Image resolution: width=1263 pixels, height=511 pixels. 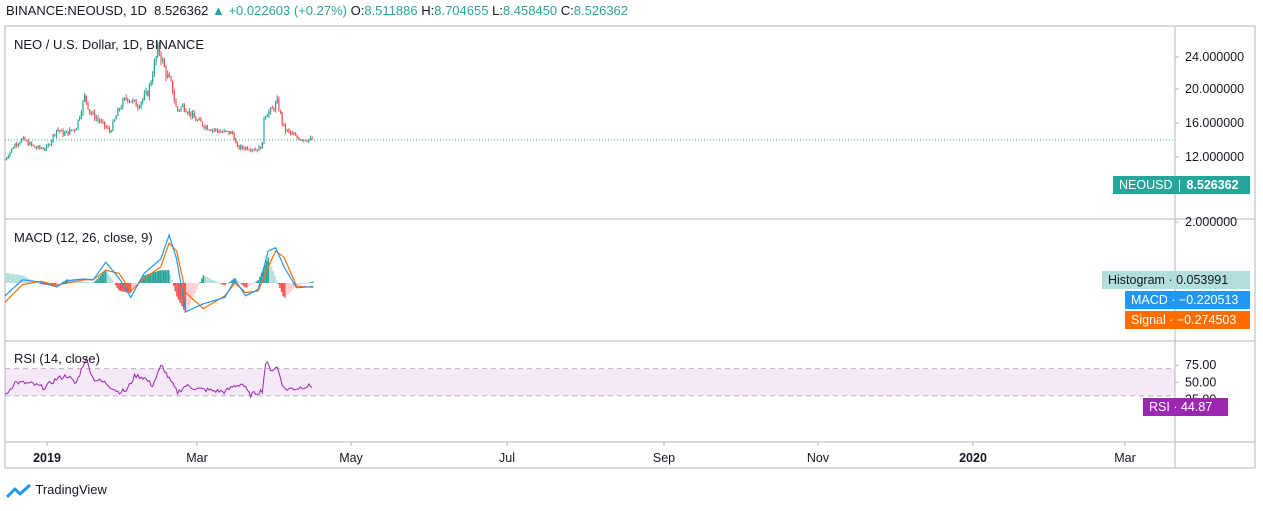 I want to click on signal-label-name: Signal, so click(x=1148, y=320).